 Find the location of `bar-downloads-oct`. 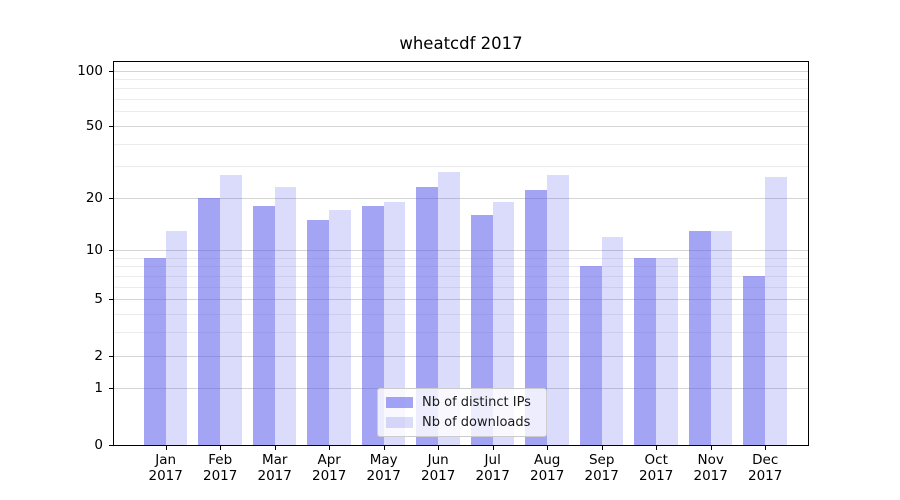

bar-downloads-oct is located at coordinates (667, 351).